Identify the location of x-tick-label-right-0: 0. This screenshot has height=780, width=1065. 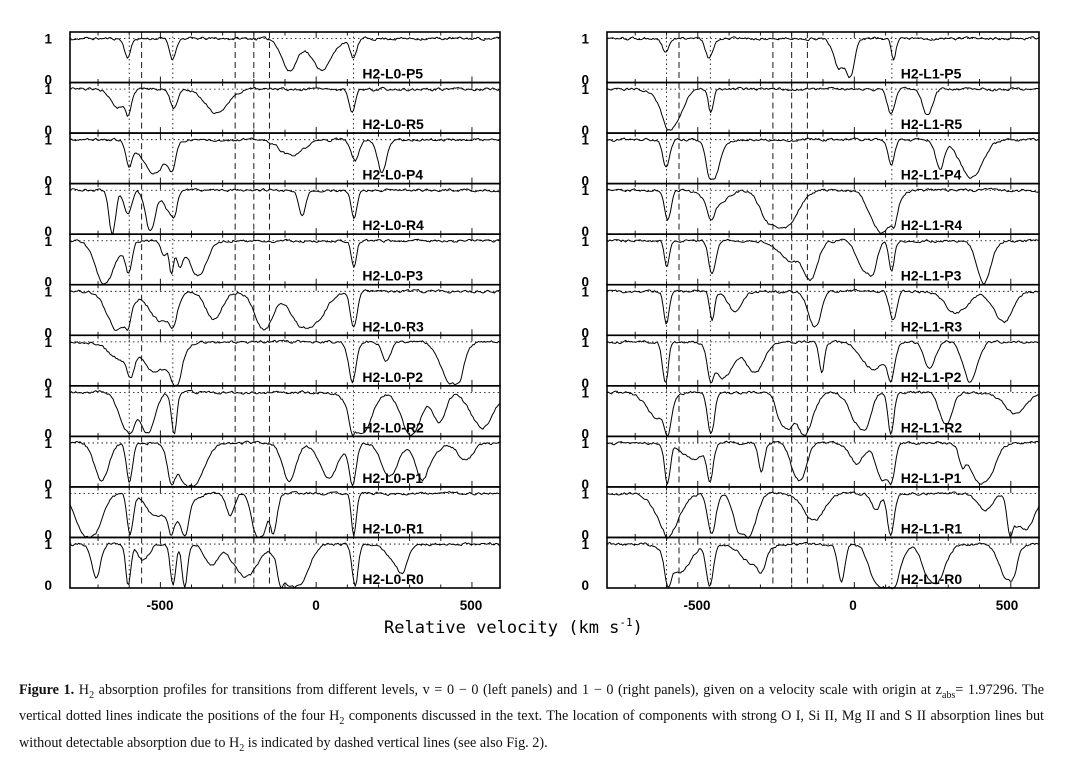
(853, 605).